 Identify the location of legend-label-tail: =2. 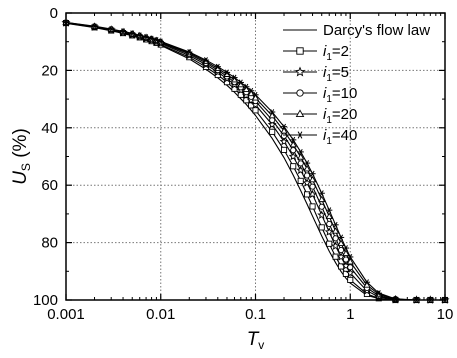
(340, 51).